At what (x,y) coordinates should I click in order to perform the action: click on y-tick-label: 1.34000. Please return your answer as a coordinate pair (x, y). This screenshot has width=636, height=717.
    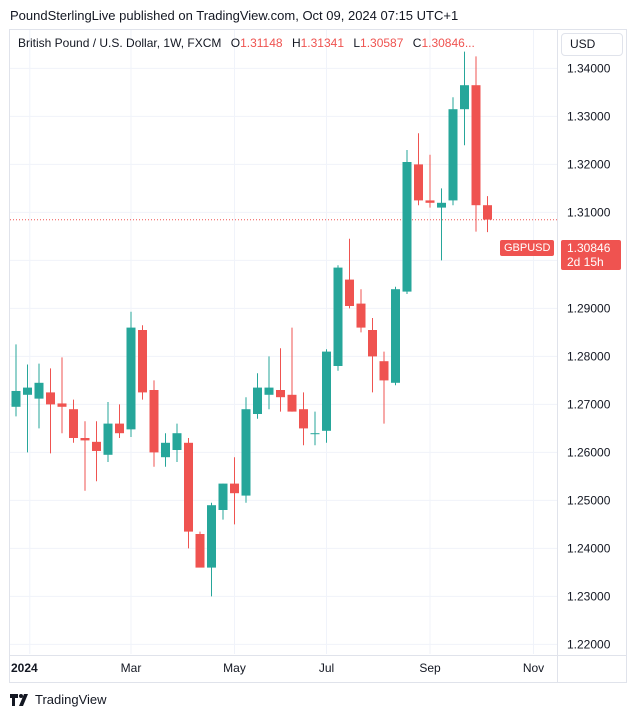
    Looking at the image, I should click on (589, 68).